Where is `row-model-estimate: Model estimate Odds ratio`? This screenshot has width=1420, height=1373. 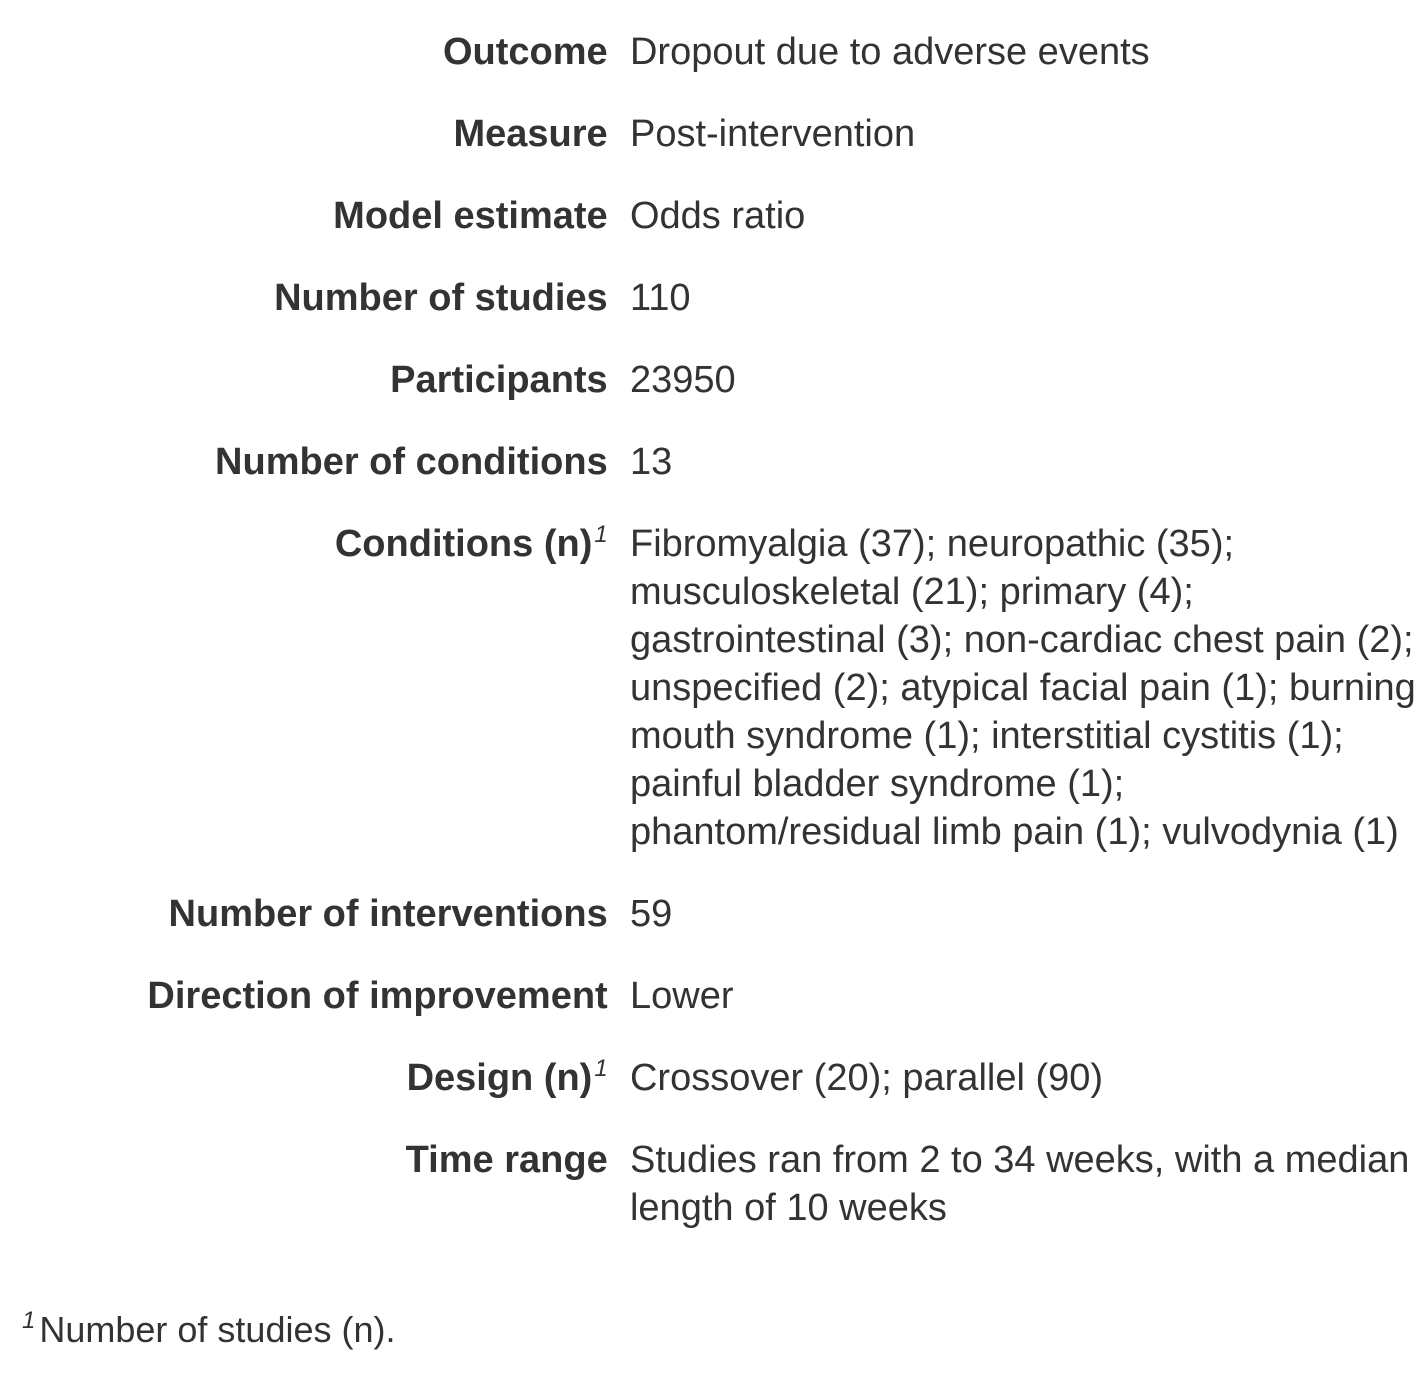 row-model-estimate: Model estimate Odds ratio is located at coordinates (710, 233).